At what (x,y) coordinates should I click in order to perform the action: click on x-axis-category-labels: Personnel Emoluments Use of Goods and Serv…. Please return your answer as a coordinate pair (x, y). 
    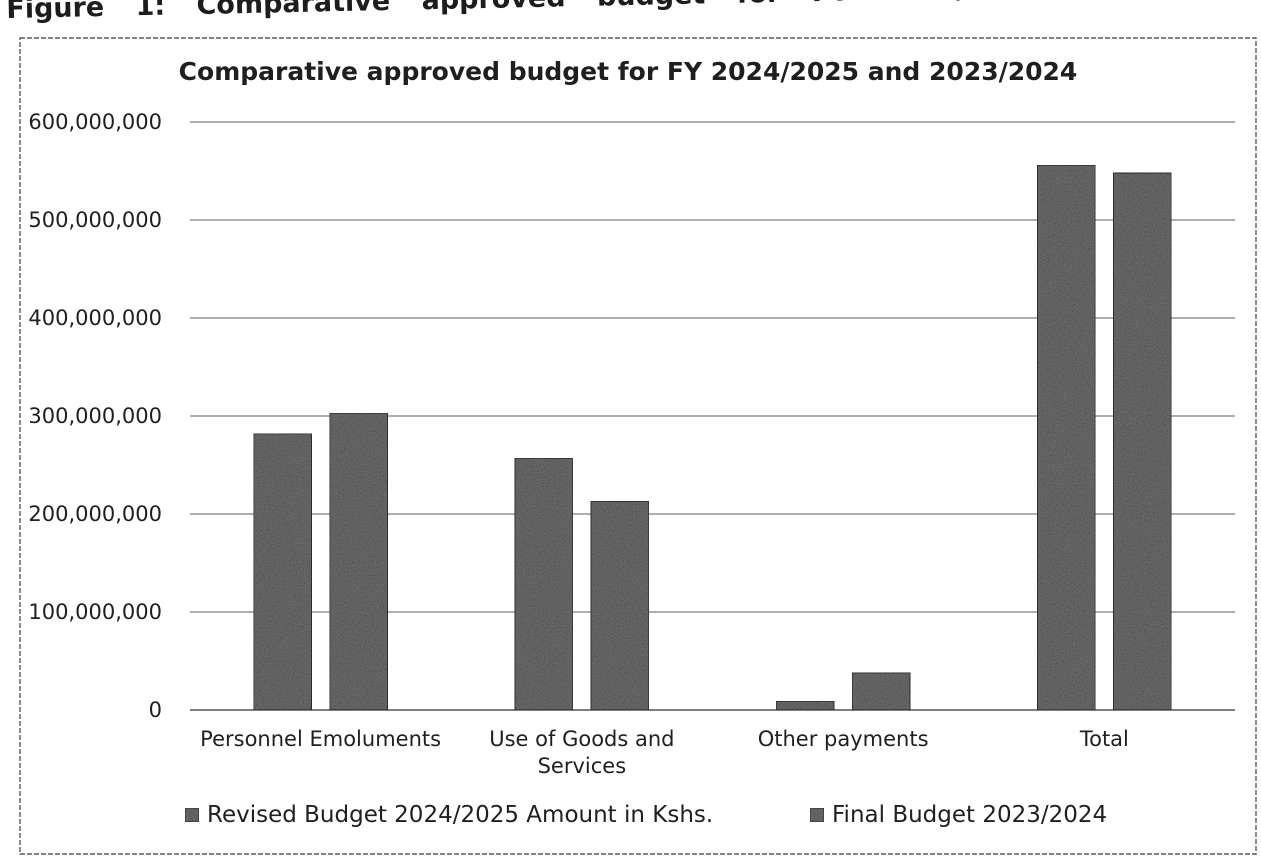
    Looking at the image, I should click on (664, 752).